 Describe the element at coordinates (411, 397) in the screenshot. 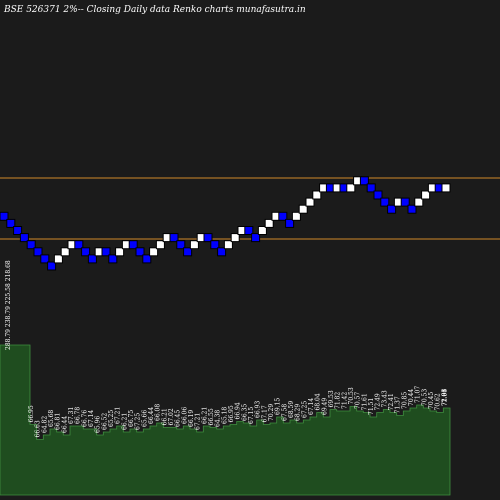

I see `volume-label-59: 70.44` at that location.